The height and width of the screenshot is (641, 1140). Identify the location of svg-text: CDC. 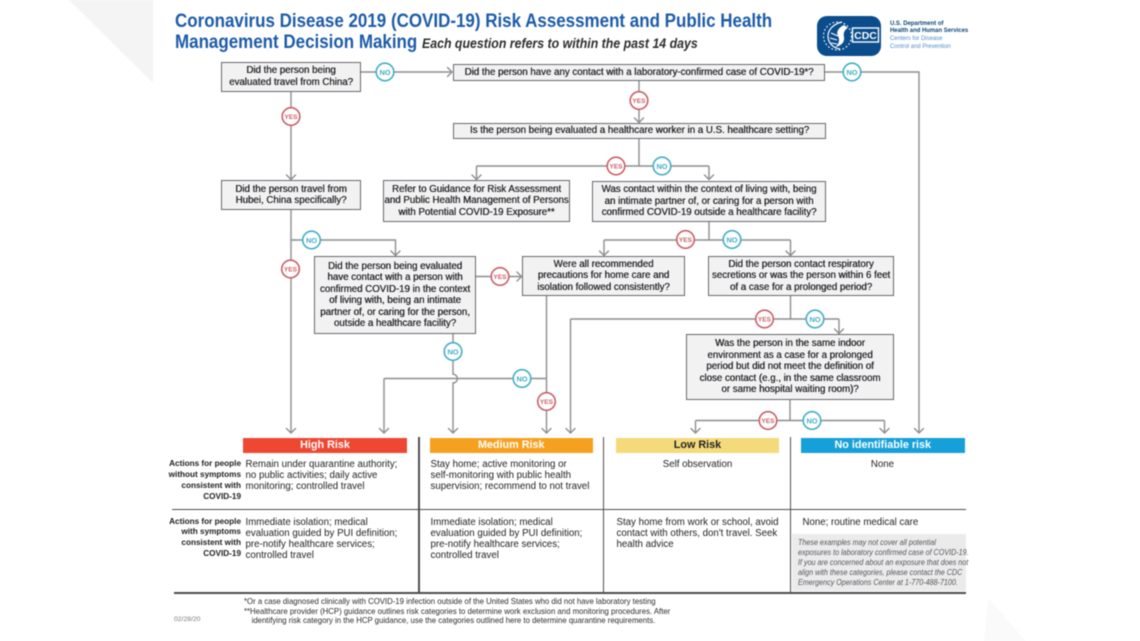
(865, 36).